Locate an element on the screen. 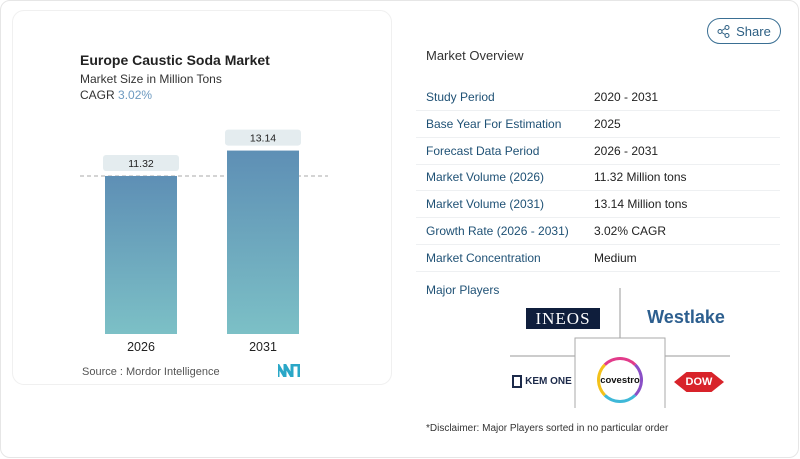 Image resolution: width=800 pixels, height=459 pixels. overview-row: Forecast Data Period 2026 - 2031 is located at coordinates (598, 151).